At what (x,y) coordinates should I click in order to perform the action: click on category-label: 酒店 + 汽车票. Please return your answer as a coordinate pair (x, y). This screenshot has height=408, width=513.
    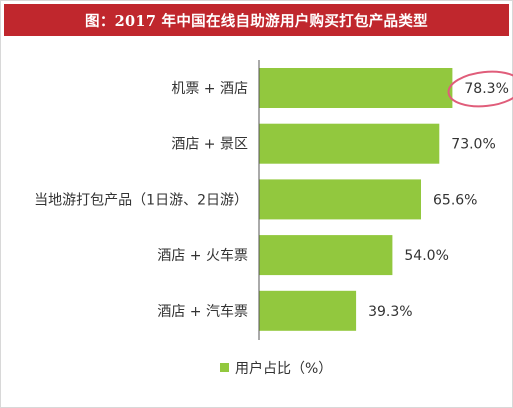
    Looking at the image, I should click on (202, 311).